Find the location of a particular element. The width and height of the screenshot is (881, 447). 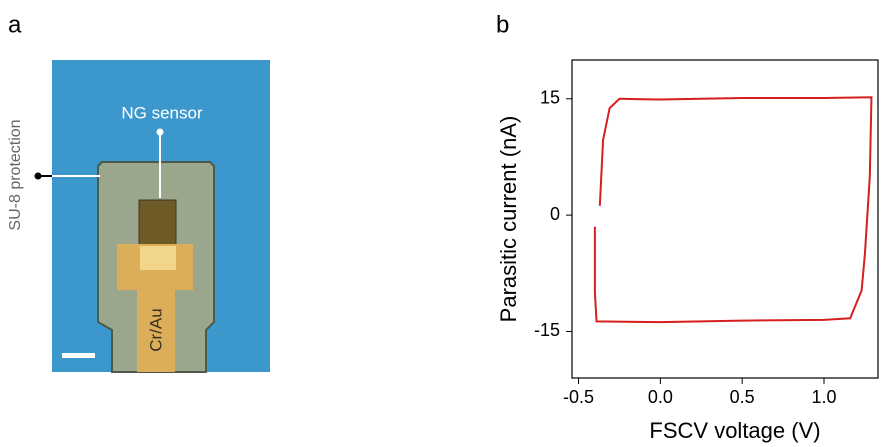

x-tick-label: -0.5 is located at coordinates (578, 397).